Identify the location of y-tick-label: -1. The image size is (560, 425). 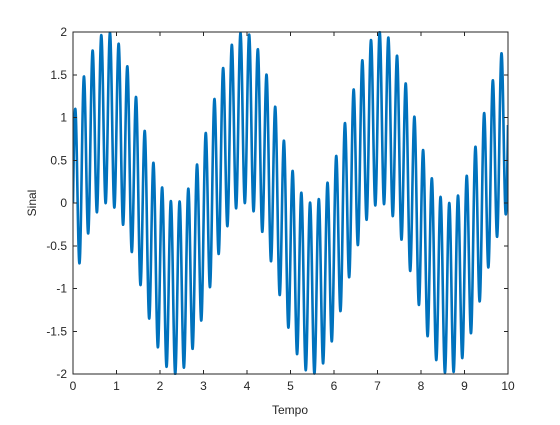
(61, 289).